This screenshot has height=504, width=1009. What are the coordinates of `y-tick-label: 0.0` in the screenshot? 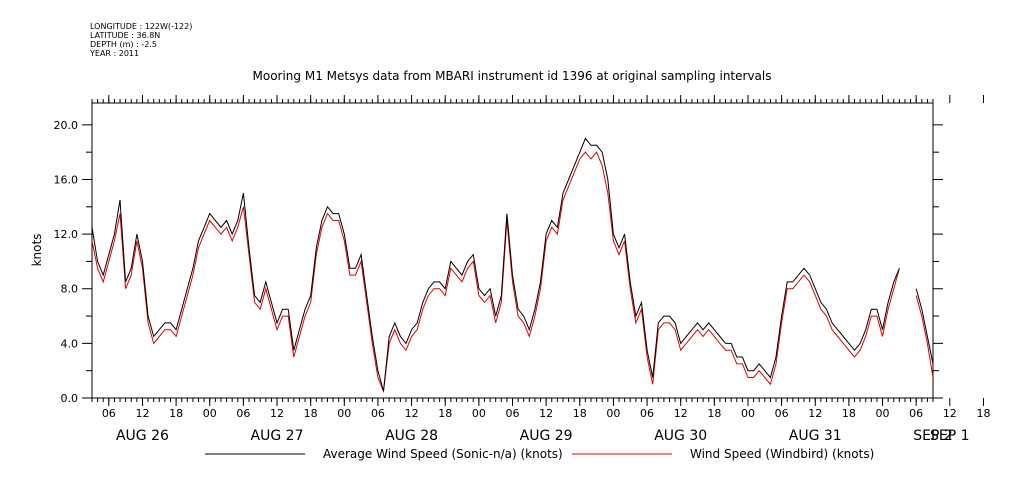 It's located at (70, 398).